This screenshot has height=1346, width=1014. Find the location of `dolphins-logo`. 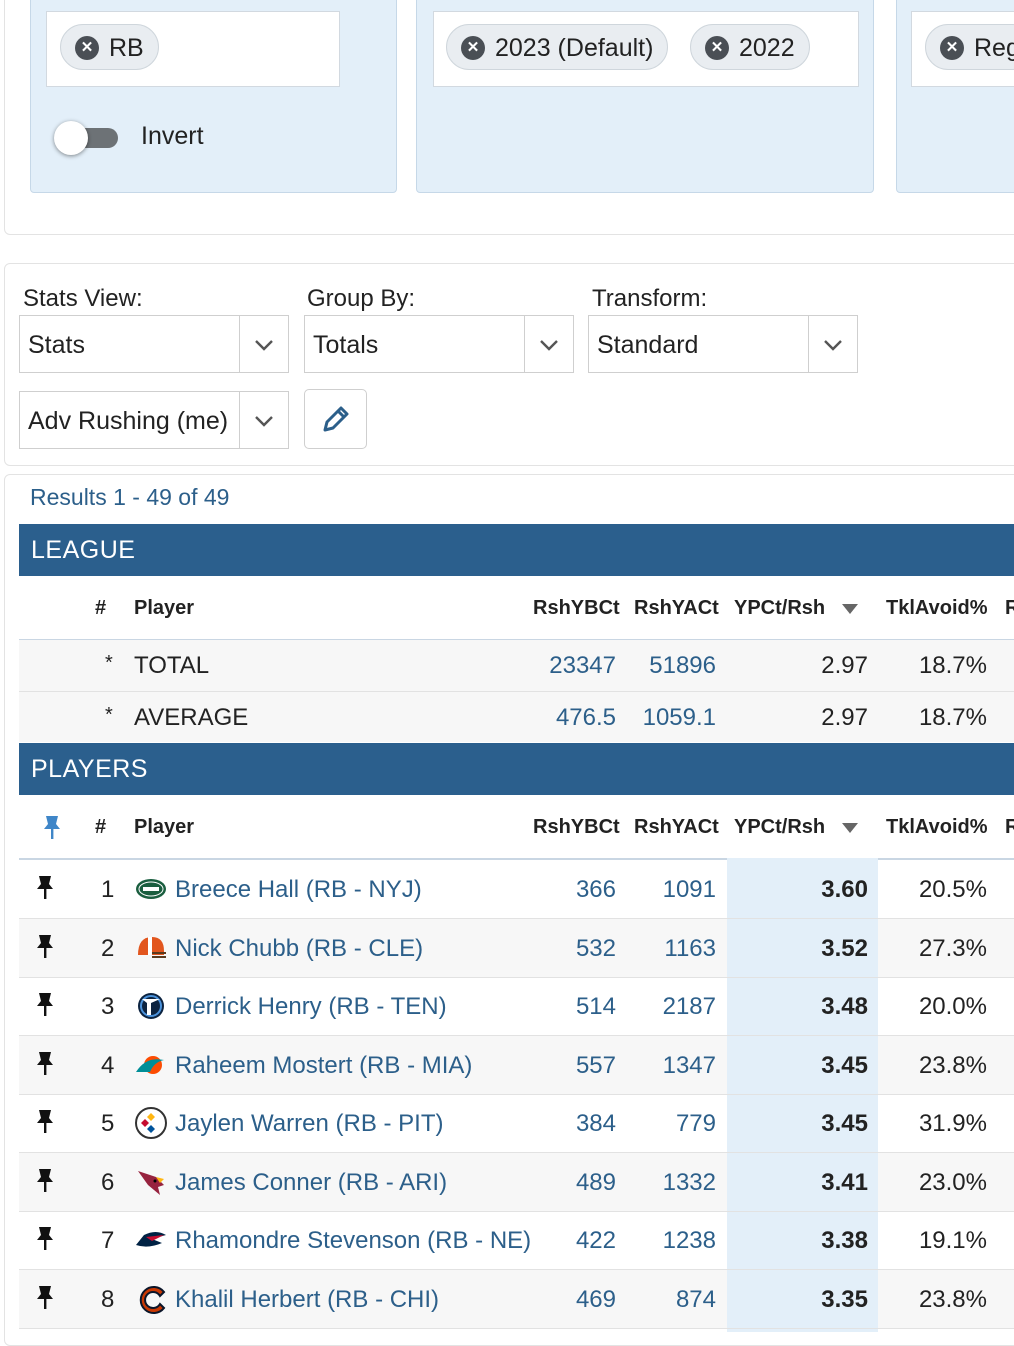

dolphins-logo is located at coordinates (150, 1065).